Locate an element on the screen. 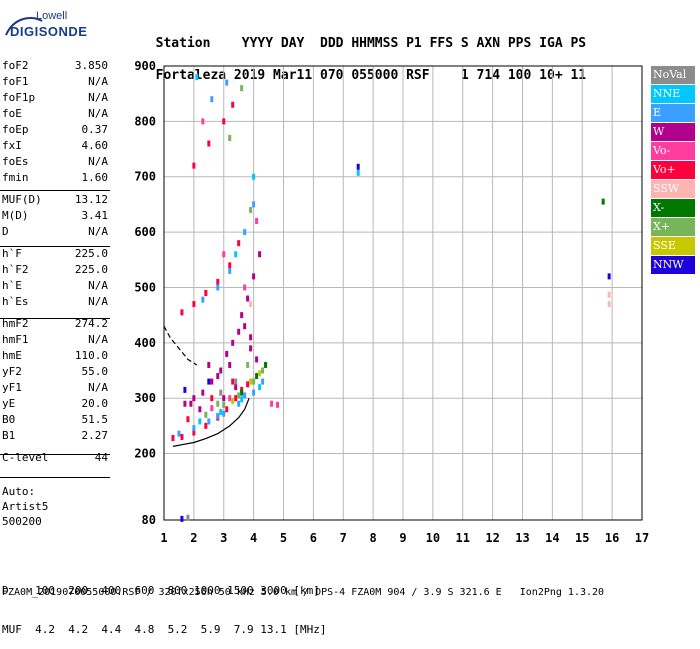 The image size is (700, 649). param-row: fxI 4.60 is located at coordinates (55, 146).